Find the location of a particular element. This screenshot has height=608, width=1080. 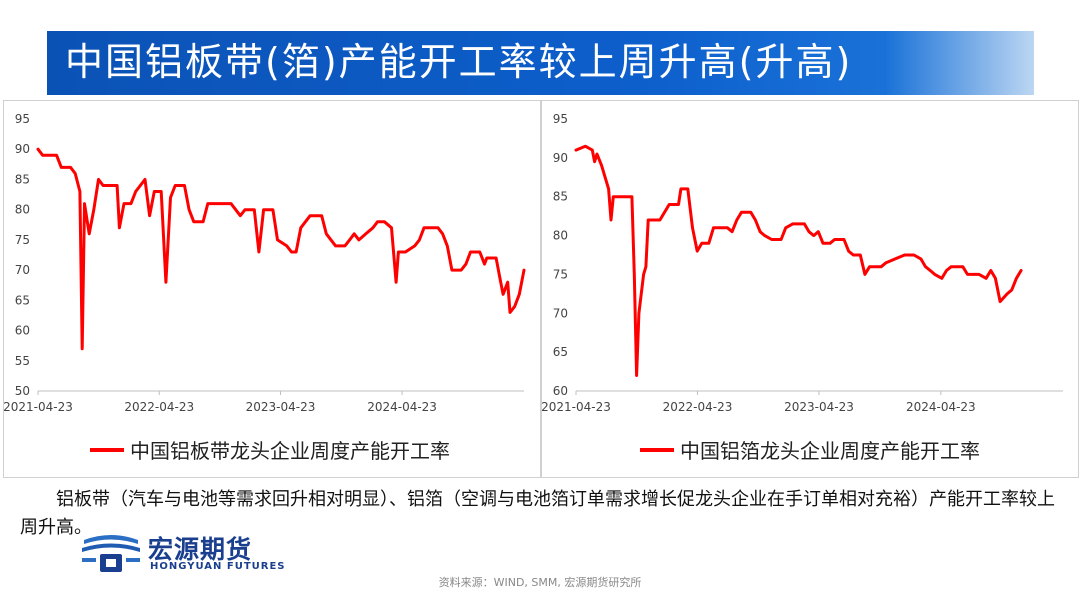

logo-text-cn: 宏源期货 is located at coordinates (200, 549).